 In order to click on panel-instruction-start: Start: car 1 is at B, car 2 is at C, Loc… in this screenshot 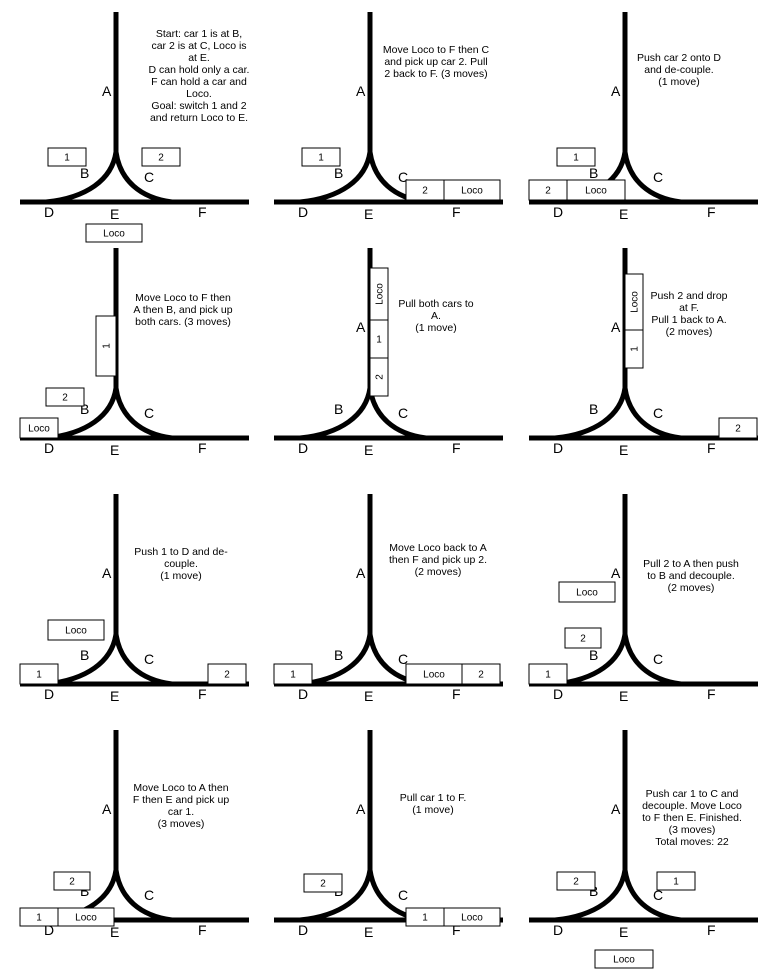, I will do `click(199, 76)`.